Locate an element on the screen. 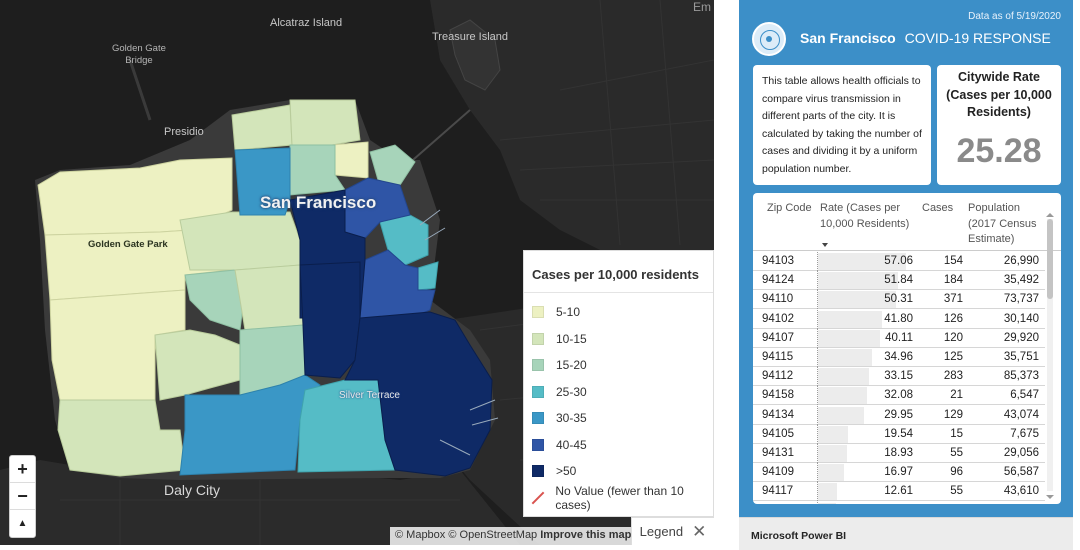 The image size is (1080, 550). table-row: 94115 34.96 125 35,751 is located at coordinates (899, 357).